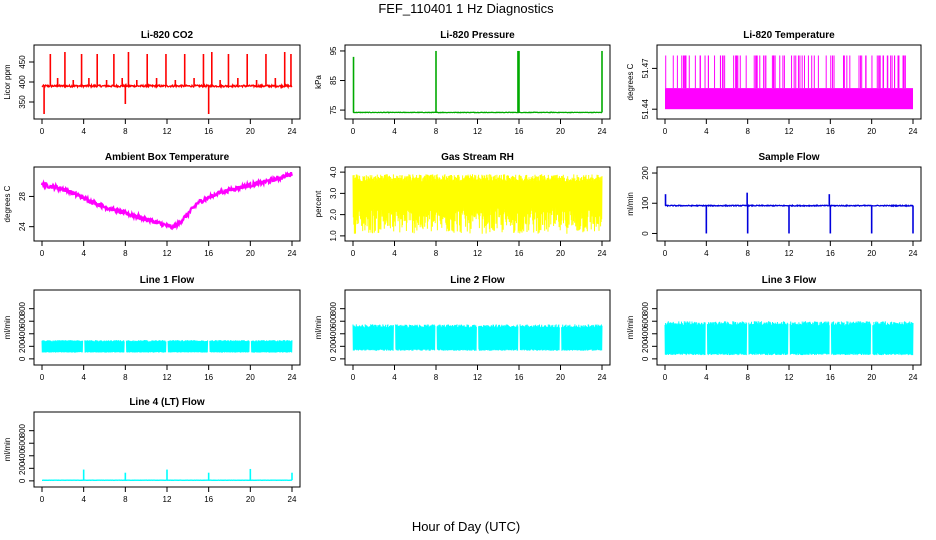 The image size is (936, 540). What do you see at coordinates (789, 35) in the screenshot?
I see `panel-title: Li-820 Temperature` at bounding box center [789, 35].